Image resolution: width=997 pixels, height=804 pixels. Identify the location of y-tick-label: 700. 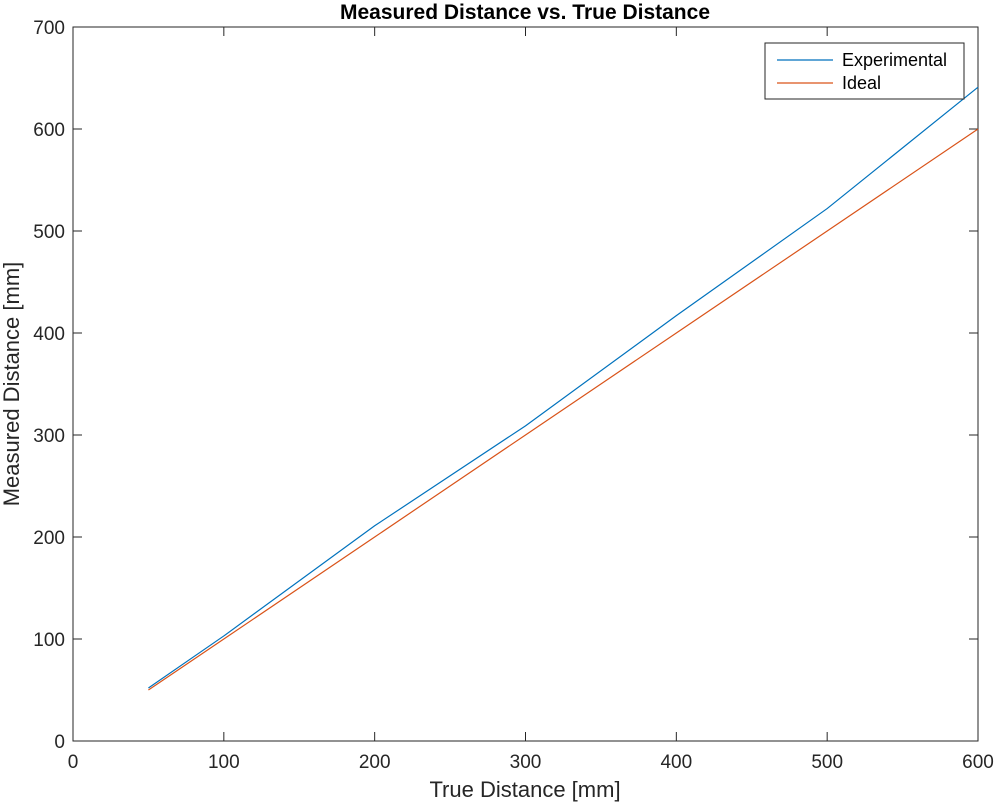
(49, 28).